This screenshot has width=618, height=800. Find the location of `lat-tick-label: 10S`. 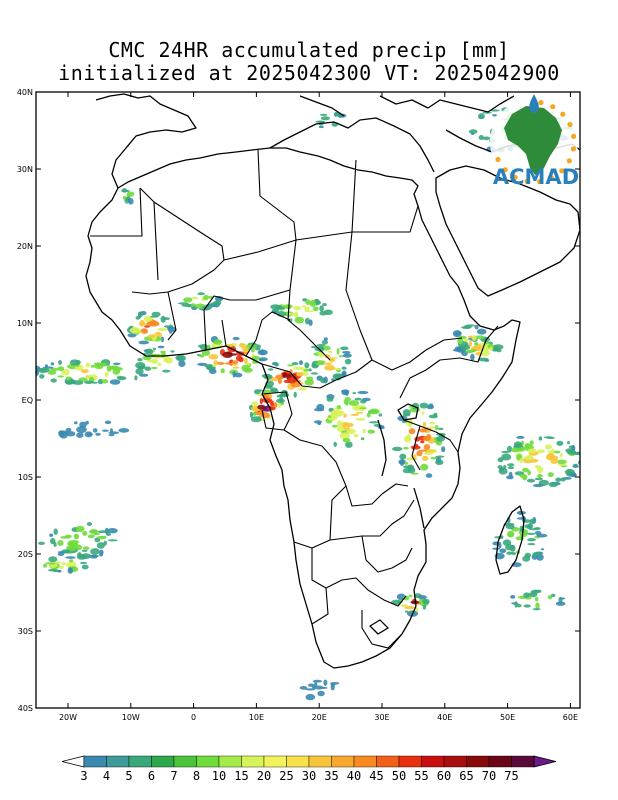

lat-tick-label: 10S is located at coordinates (25, 477).